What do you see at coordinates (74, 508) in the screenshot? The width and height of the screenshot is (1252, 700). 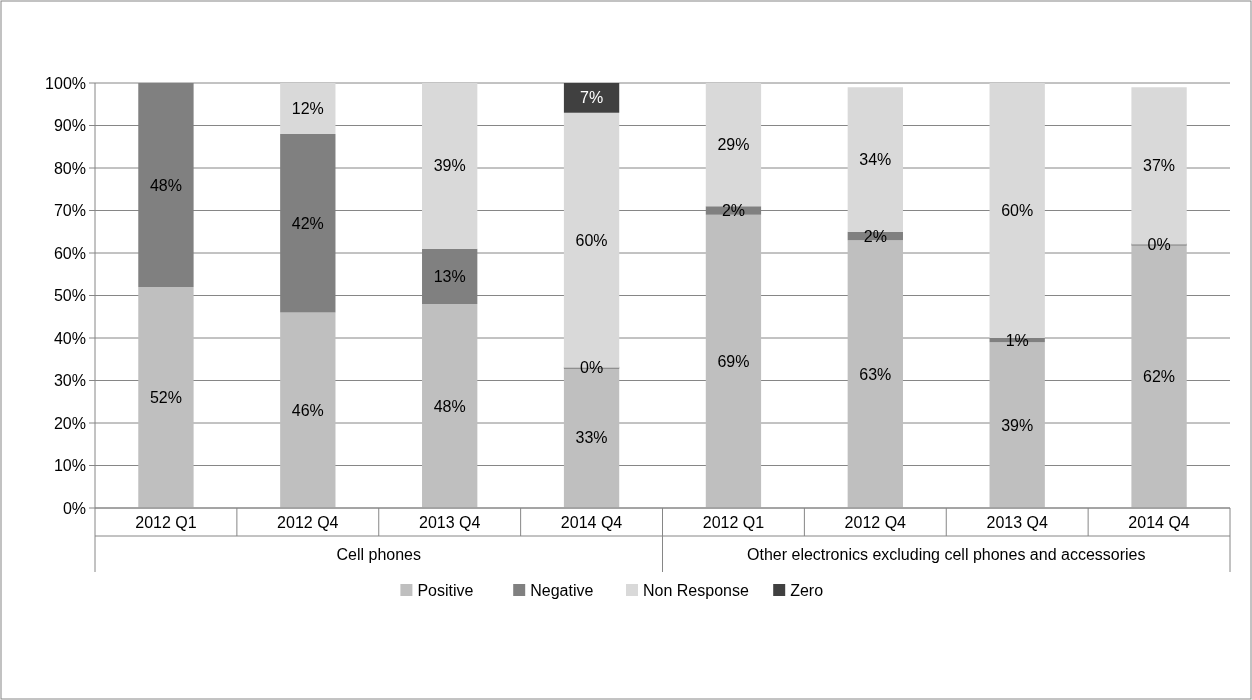 I see `y-tick-label: 0%` at bounding box center [74, 508].